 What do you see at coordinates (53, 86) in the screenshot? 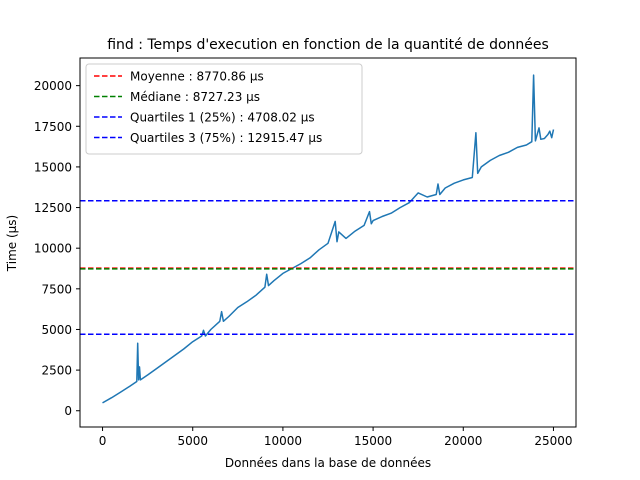
I see `y-tick-label: 20000` at bounding box center [53, 86].